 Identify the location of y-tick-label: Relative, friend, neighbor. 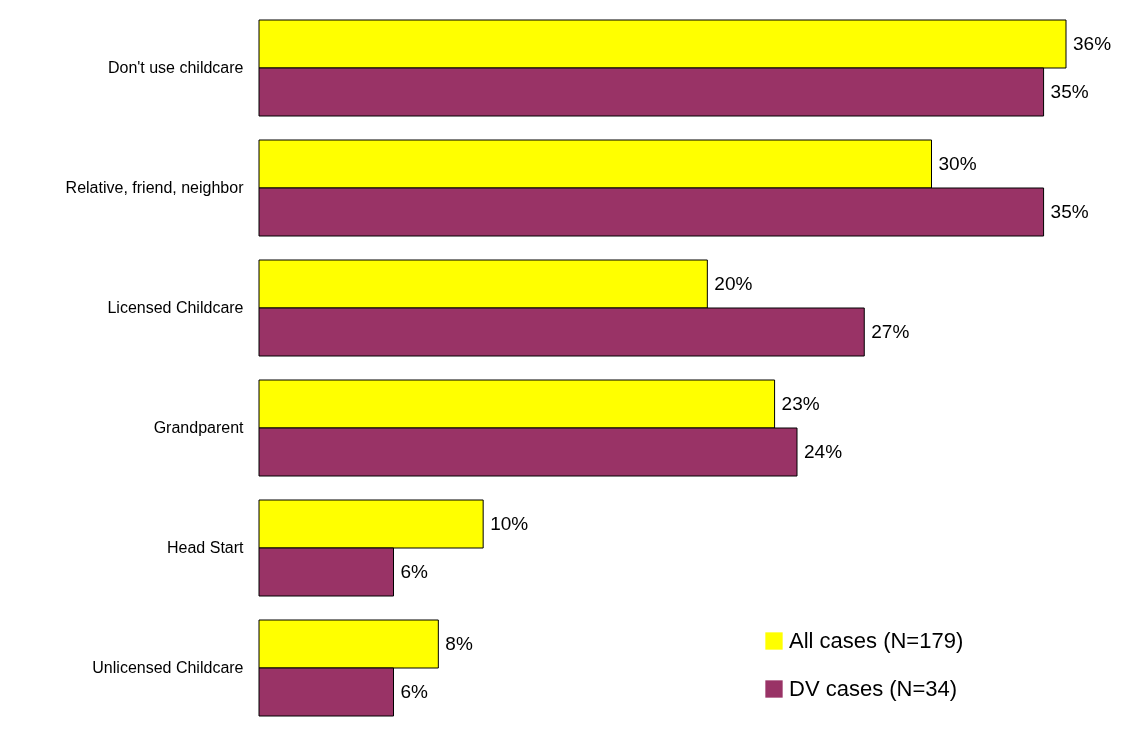
(155, 187).